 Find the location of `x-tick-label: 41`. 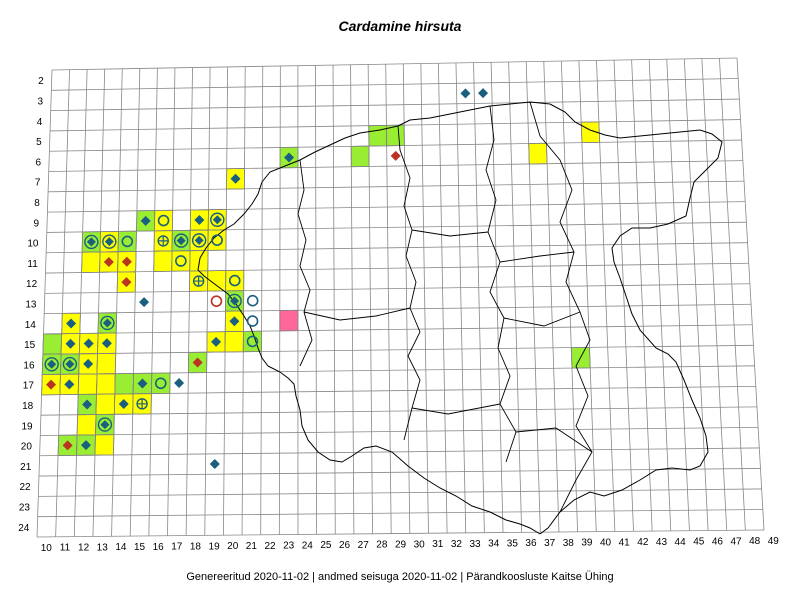

x-tick-label: 41 is located at coordinates (625, 542).